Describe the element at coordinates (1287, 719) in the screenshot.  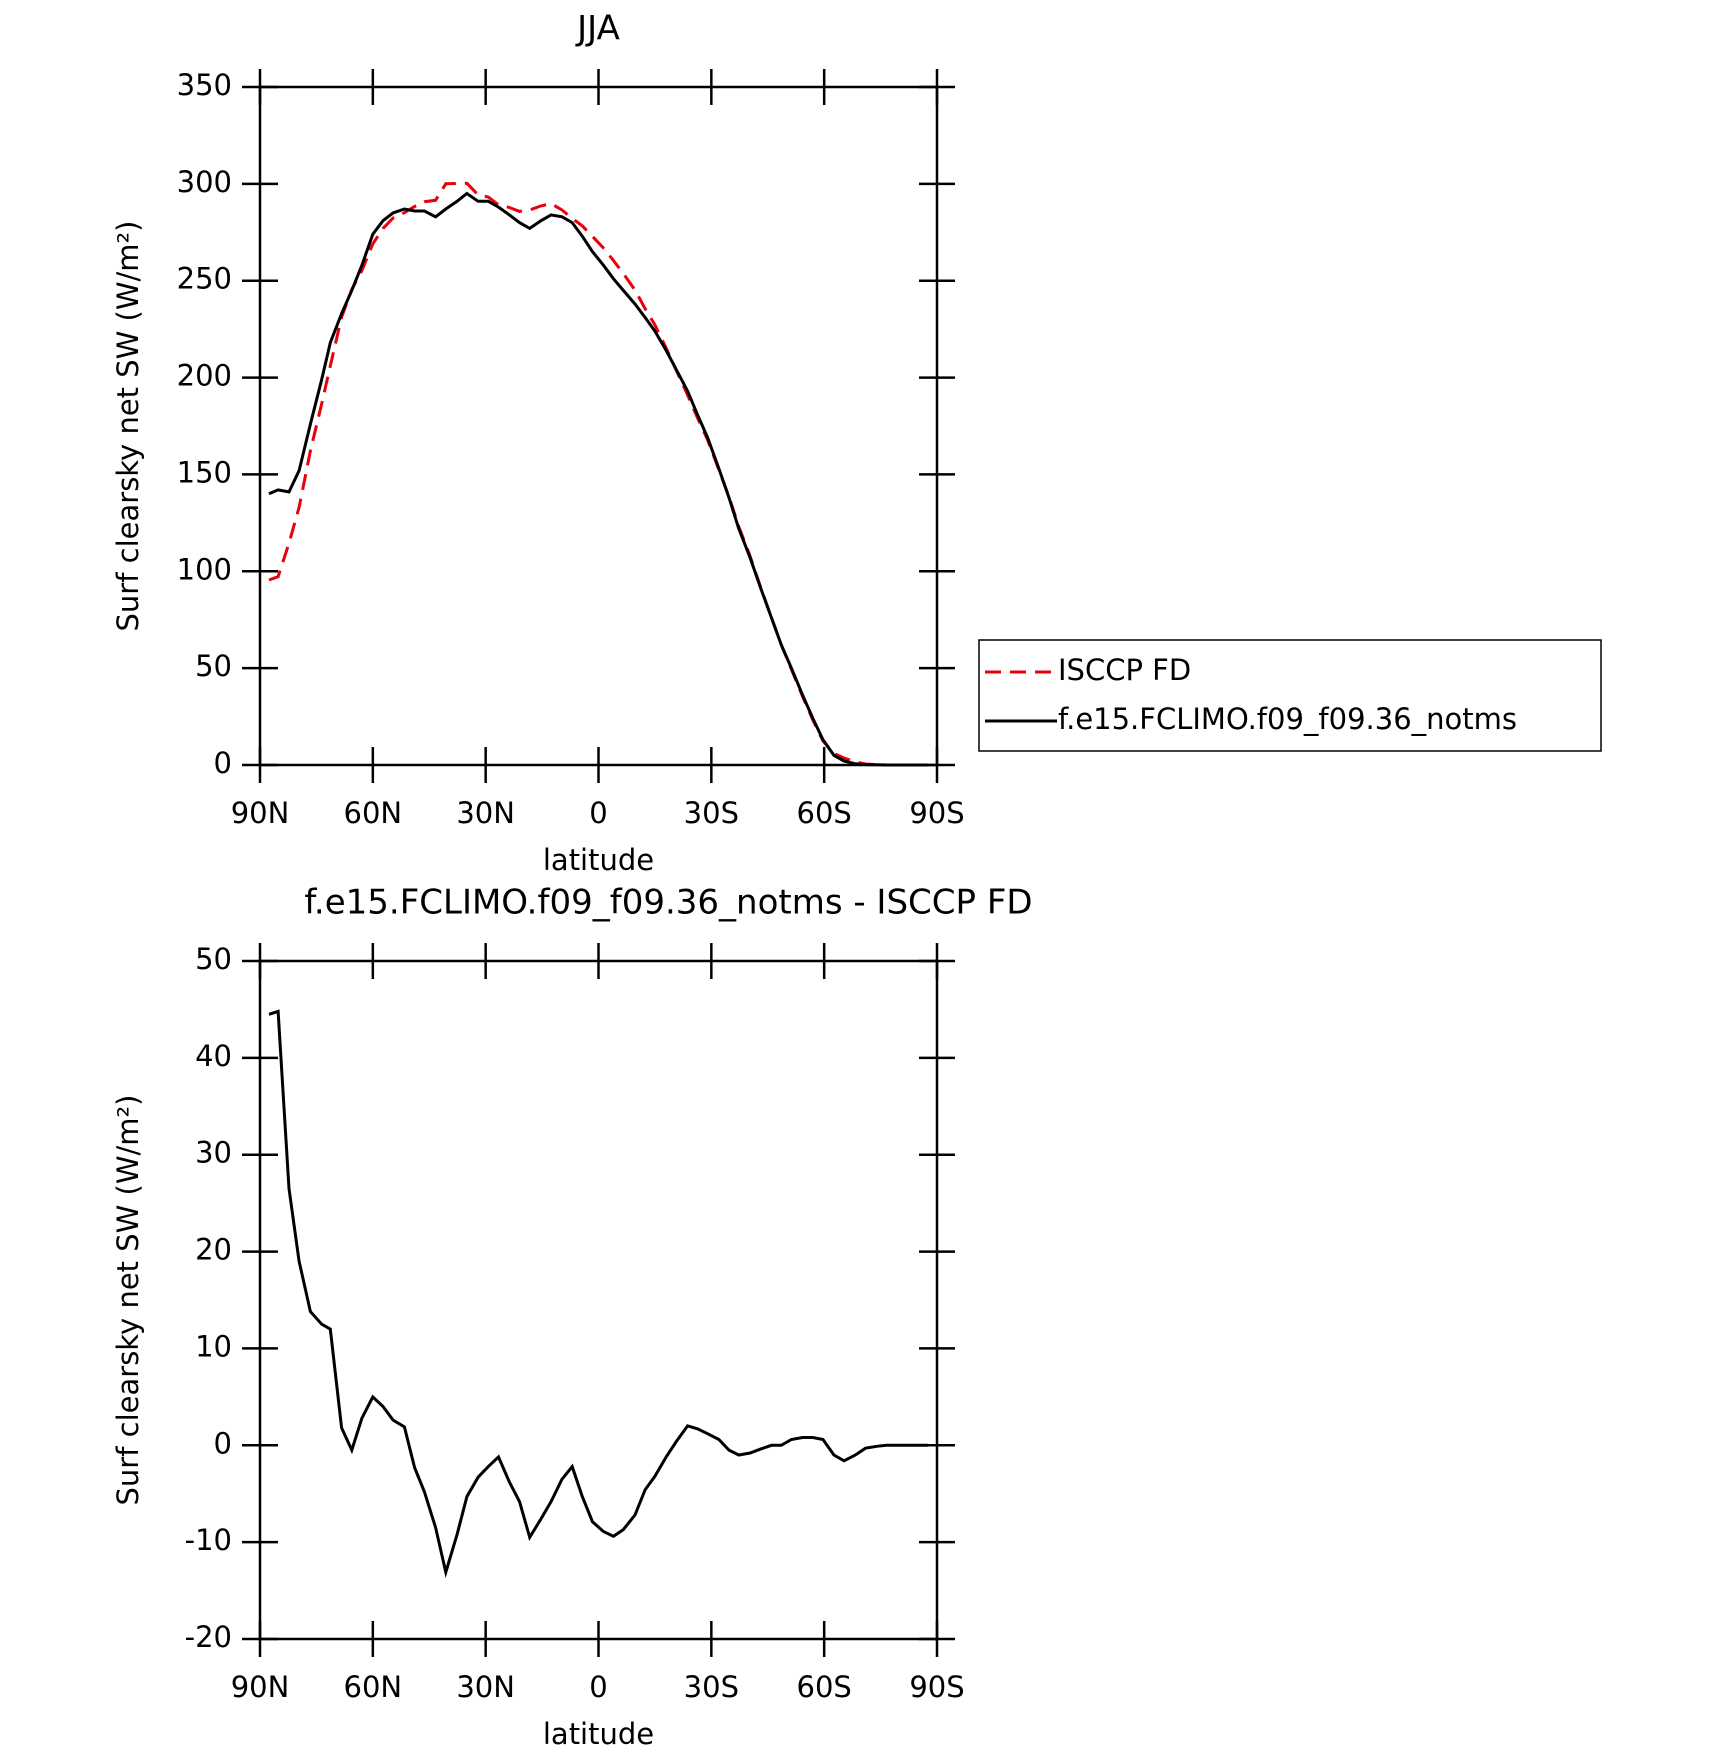
I see `legend-label: f.e15.FCLIMO.f09_f09.36_notms` at that location.